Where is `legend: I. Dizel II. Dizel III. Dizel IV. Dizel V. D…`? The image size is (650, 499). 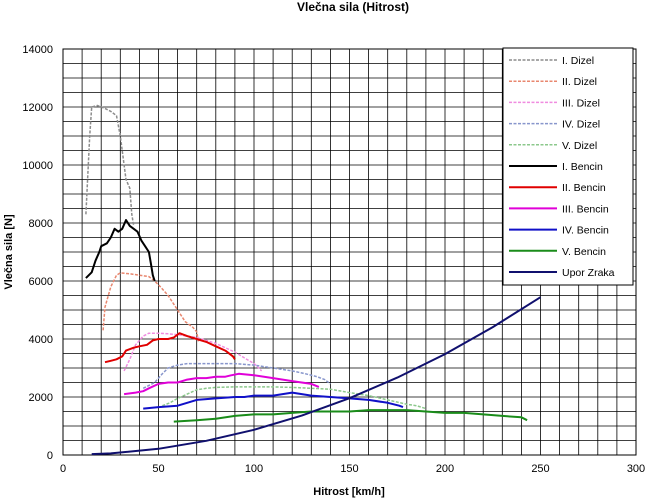 legend: I. Dizel II. Dizel III. Dizel IV. Dizel V. D… is located at coordinates (568, 166).